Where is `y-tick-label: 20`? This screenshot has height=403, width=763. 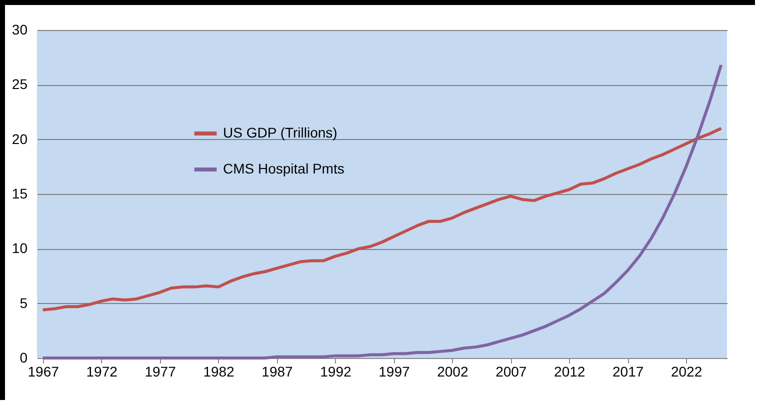
y-tick-label: 20 is located at coordinates (20, 138).